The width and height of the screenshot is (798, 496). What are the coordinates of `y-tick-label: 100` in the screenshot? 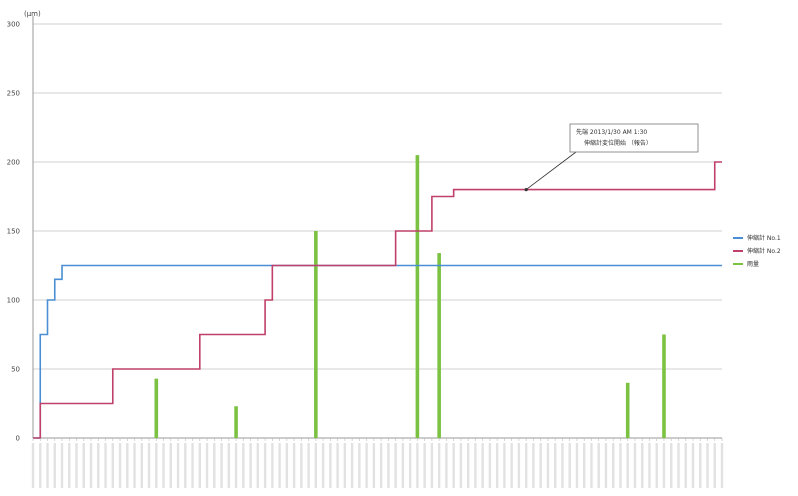 It's located at (13, 301).